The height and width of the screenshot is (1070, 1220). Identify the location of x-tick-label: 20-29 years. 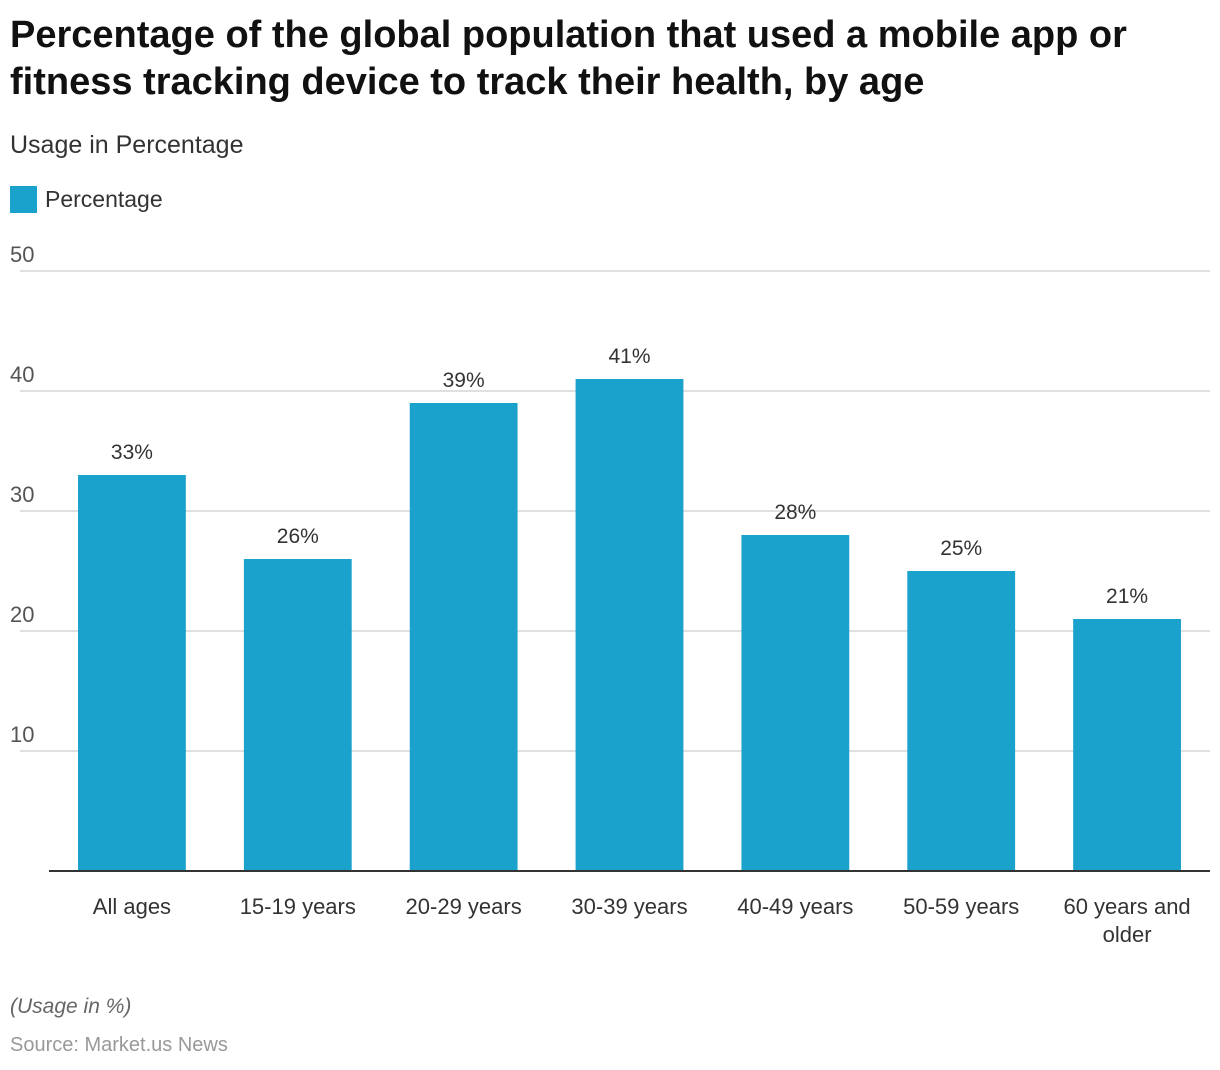
(464, 906).